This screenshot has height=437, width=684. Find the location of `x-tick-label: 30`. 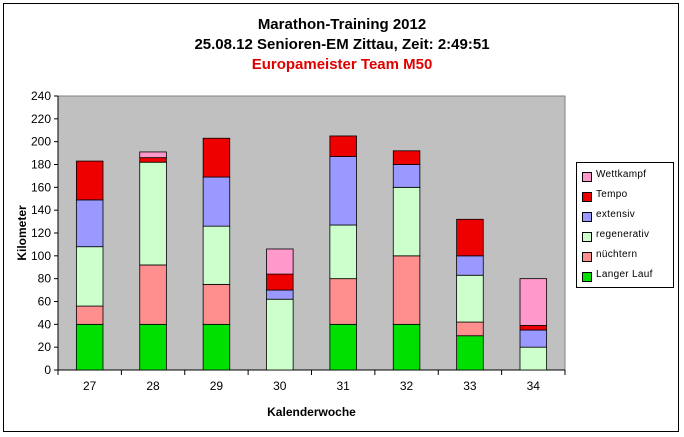

x-tick-label: 30 is located at coordinates (280, 386).